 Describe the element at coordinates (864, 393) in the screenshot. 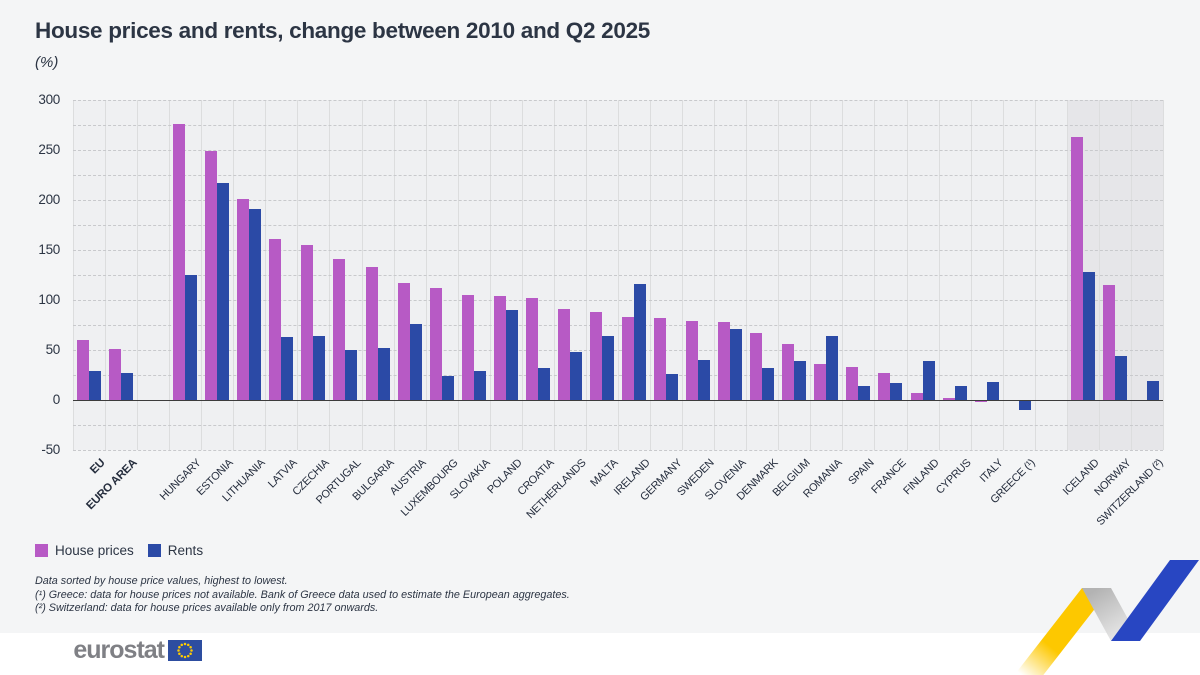

I see `rent-bar-spain` at that location.